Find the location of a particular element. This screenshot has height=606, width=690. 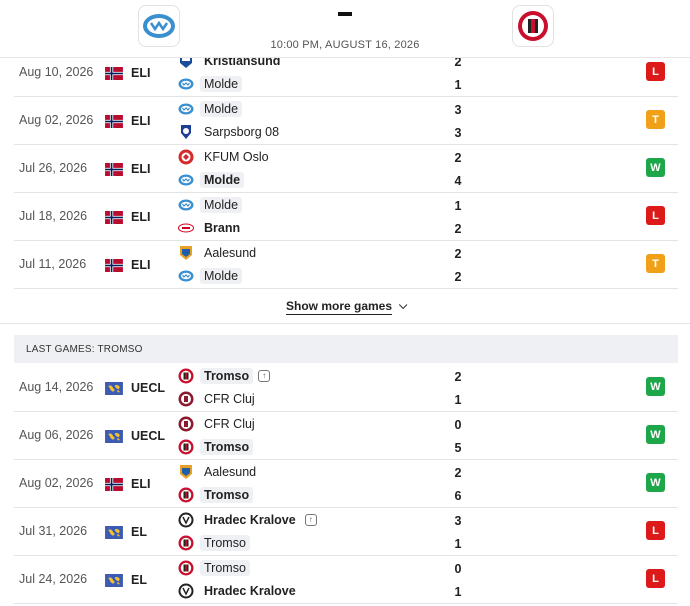

match-datetime: 10:00 PM, AUGUST 16, 2026 is located at coordinates (345, 45).